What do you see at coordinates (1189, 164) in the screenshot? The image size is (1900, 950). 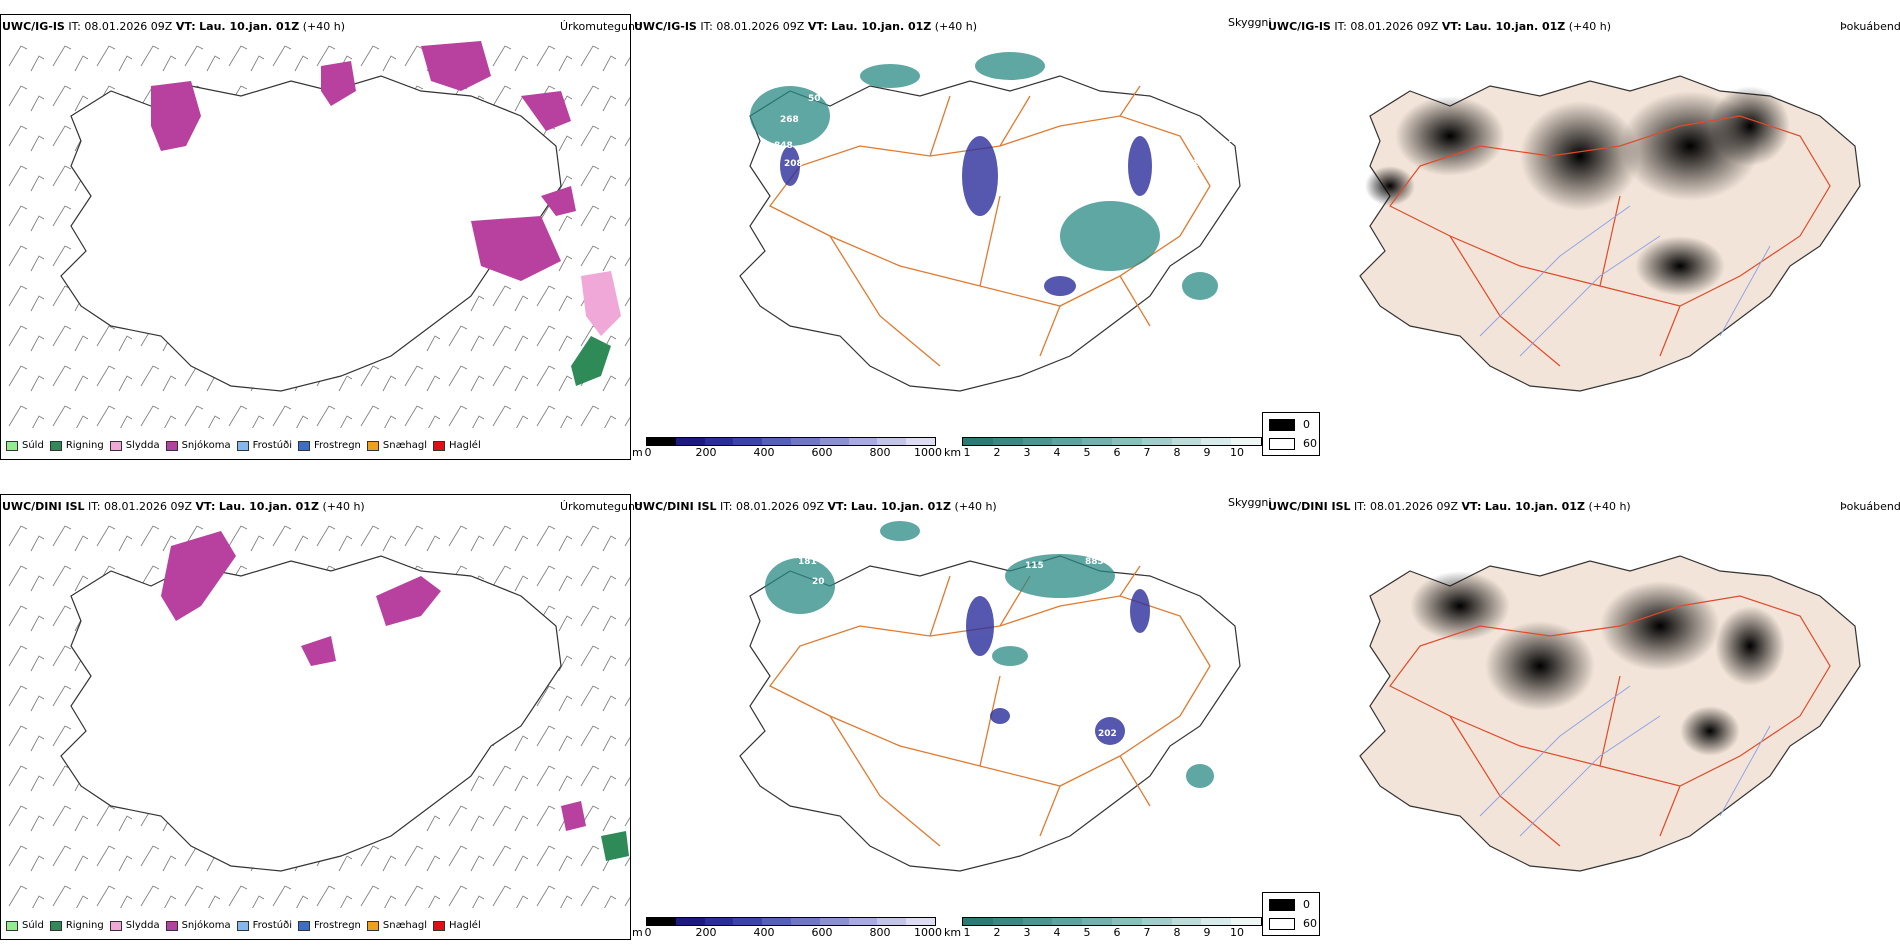 I see `map-label: 131` at bounding box center [1189, 164].